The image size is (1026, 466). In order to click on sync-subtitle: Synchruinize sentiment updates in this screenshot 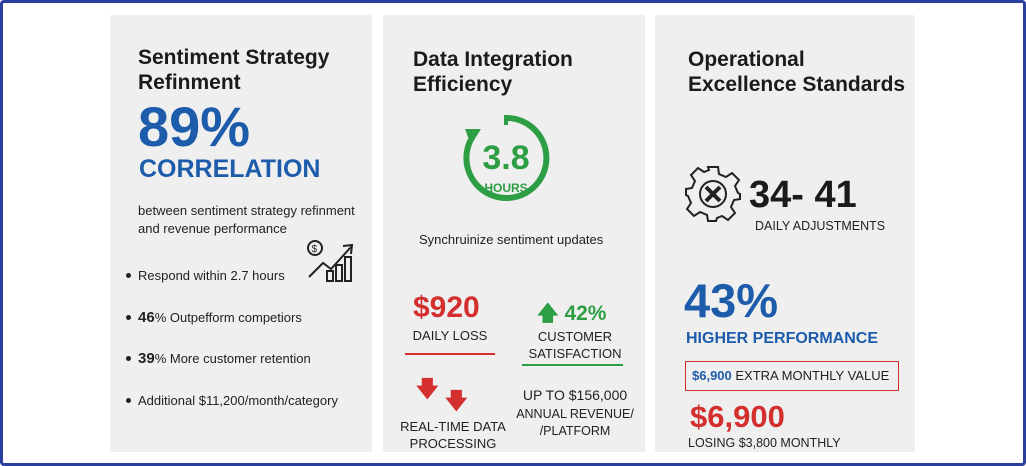, I will do `click(511, 239)`.